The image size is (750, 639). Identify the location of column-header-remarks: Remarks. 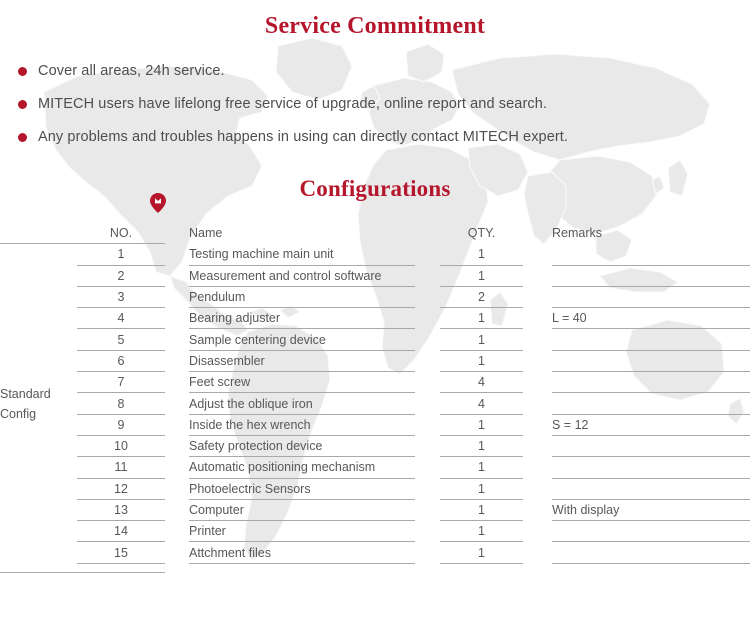
(577, 232).